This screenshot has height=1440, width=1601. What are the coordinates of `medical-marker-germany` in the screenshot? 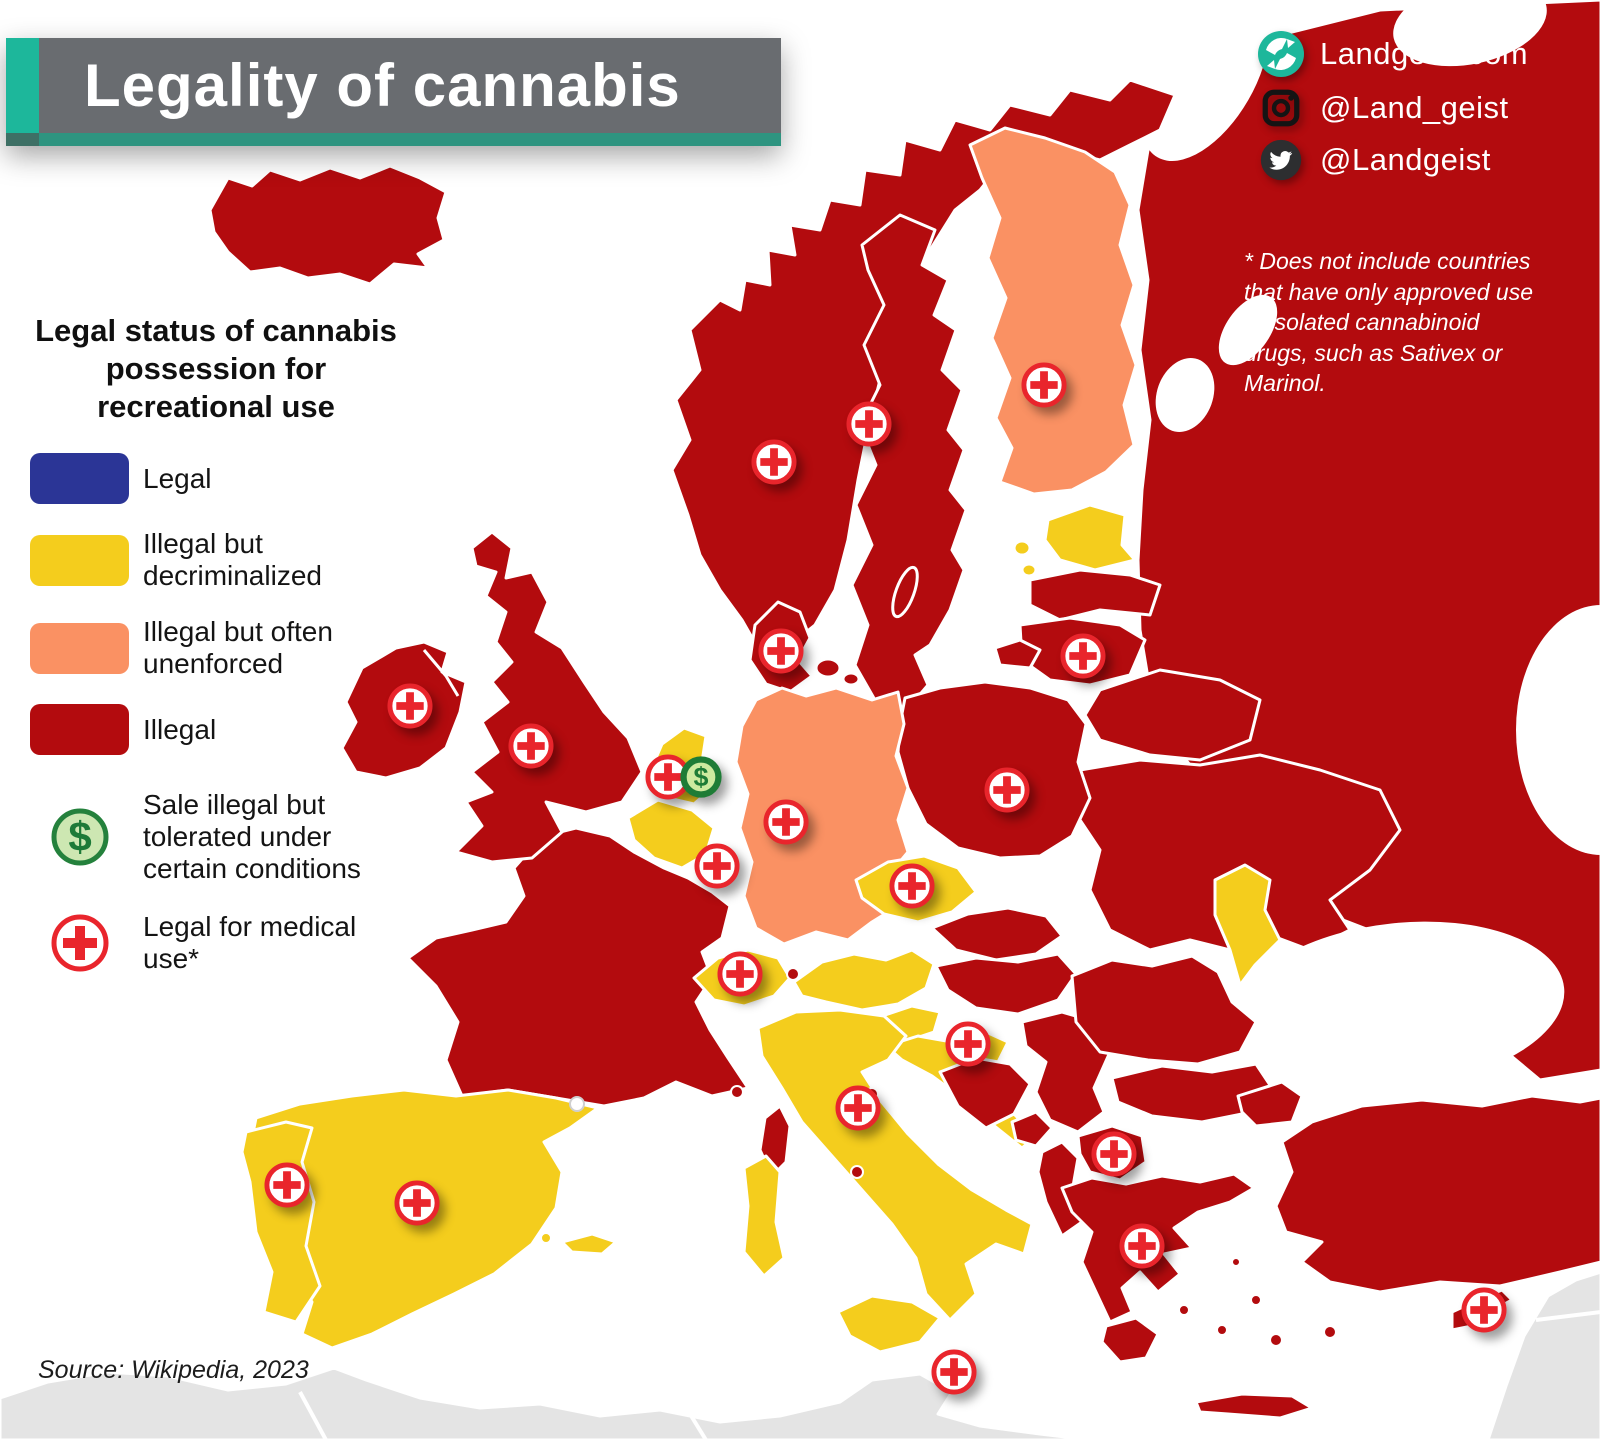 It's located at (786, 822).